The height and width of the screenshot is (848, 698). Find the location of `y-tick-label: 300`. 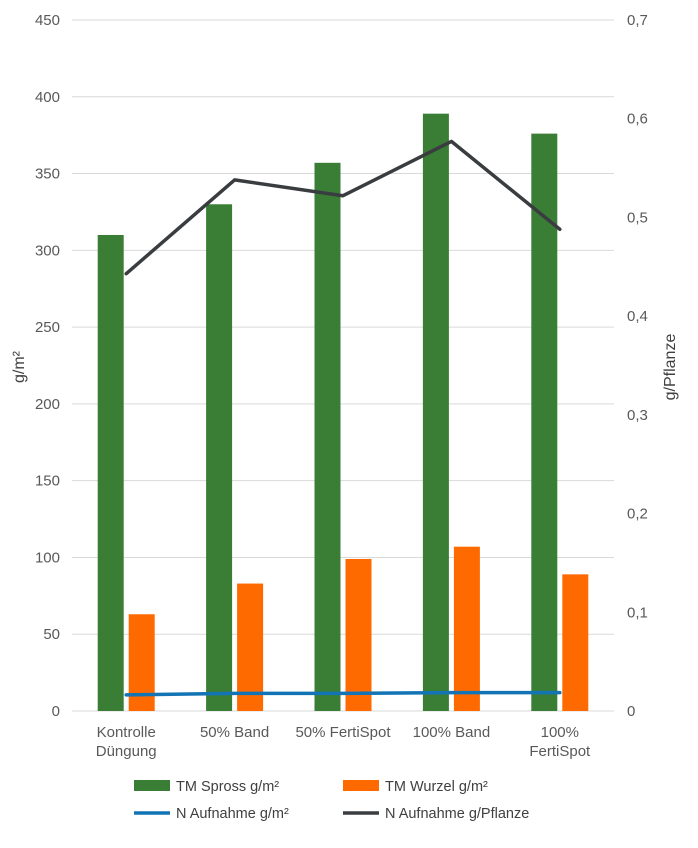

y-tick-label: 300 is located at coordinates (47, 250).